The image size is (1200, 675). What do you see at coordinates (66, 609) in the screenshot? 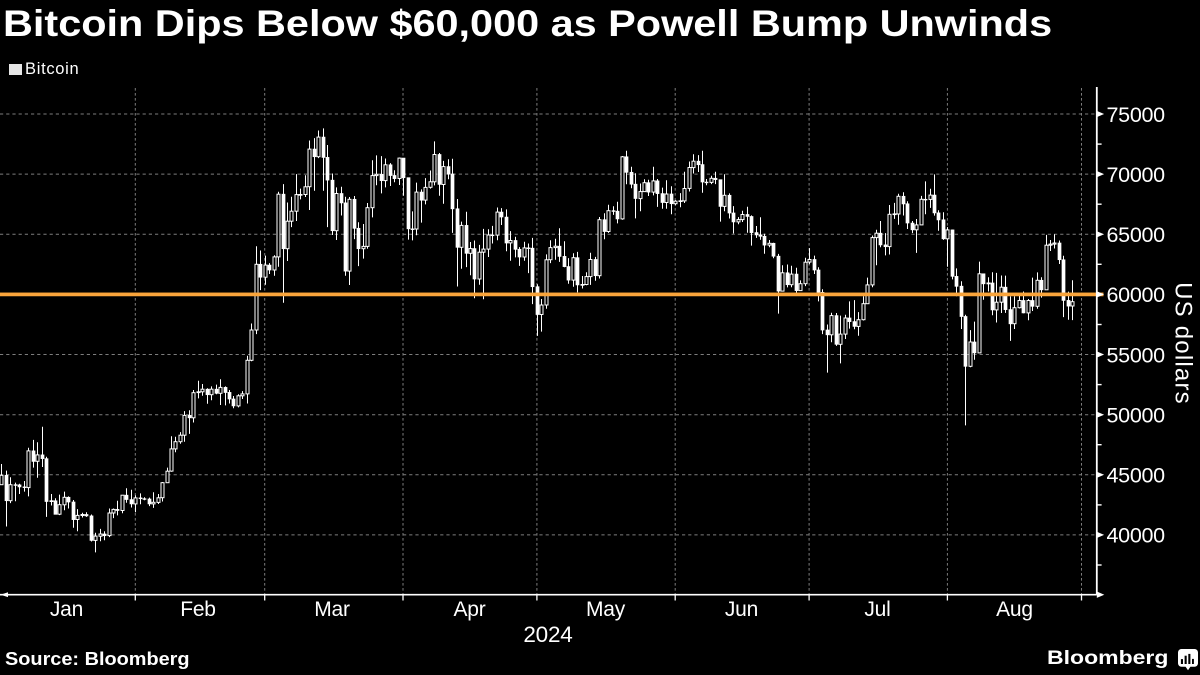
I see `svg-text: Jan` at bounding box center [66, 609].